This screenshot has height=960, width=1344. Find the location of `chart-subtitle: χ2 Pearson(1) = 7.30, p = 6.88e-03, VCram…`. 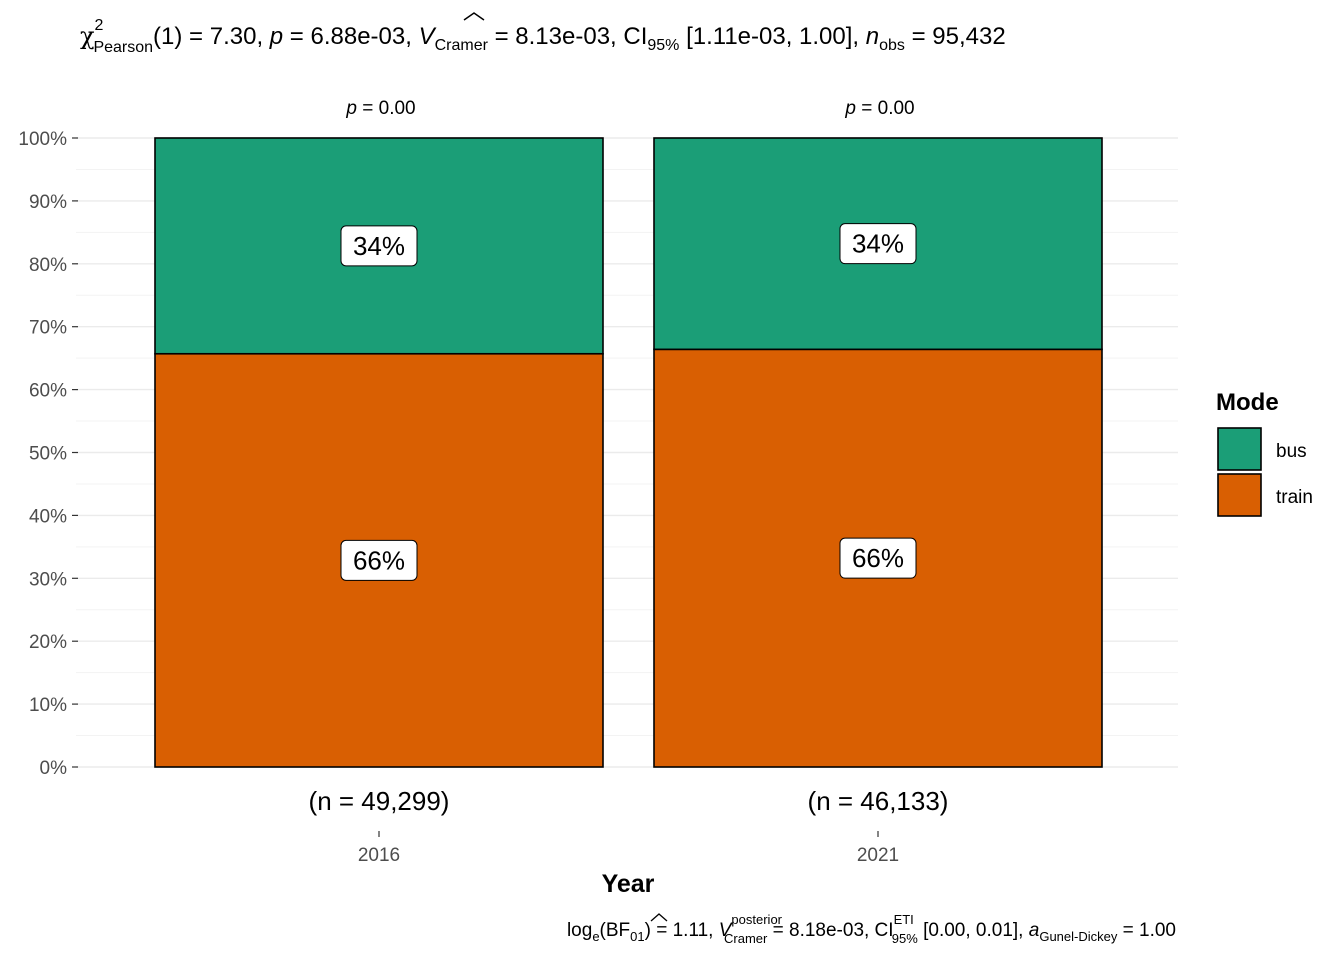

chart-subtitle: χ2 Pearson(1) = 7.30, p = 6.88e-03, VCram… is located at coordinates (543, 36).